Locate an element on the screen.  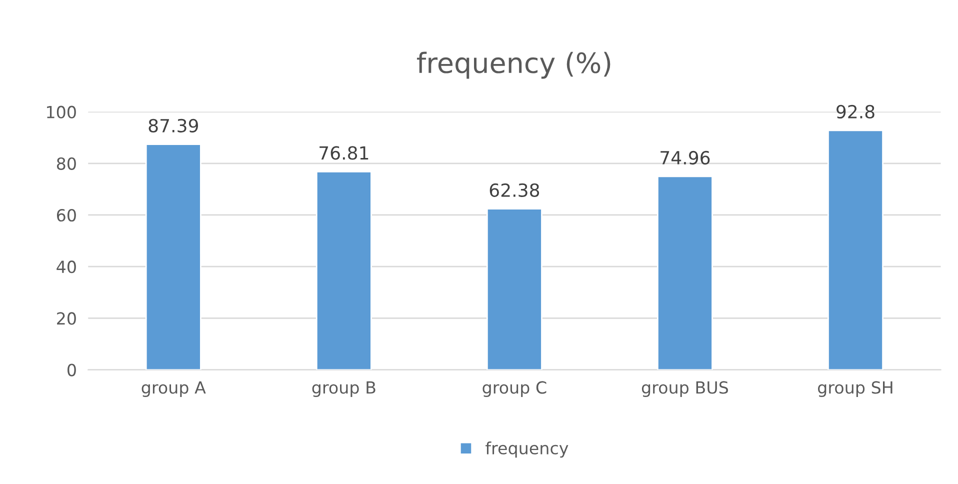
chart-title: frequency (%) is located at coordinates (513, 65).